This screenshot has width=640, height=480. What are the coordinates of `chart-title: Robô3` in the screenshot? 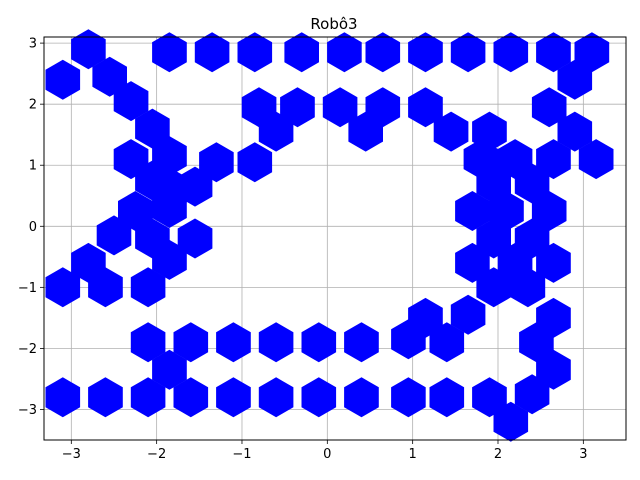 It's located at (333, 24).